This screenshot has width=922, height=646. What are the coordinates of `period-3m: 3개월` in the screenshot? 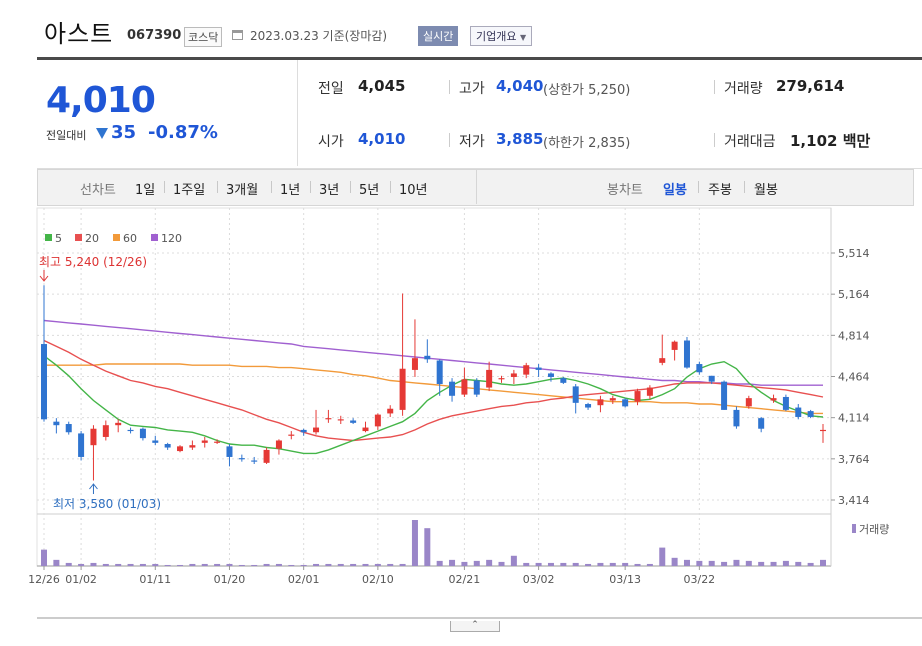 It's located at (242, 190).